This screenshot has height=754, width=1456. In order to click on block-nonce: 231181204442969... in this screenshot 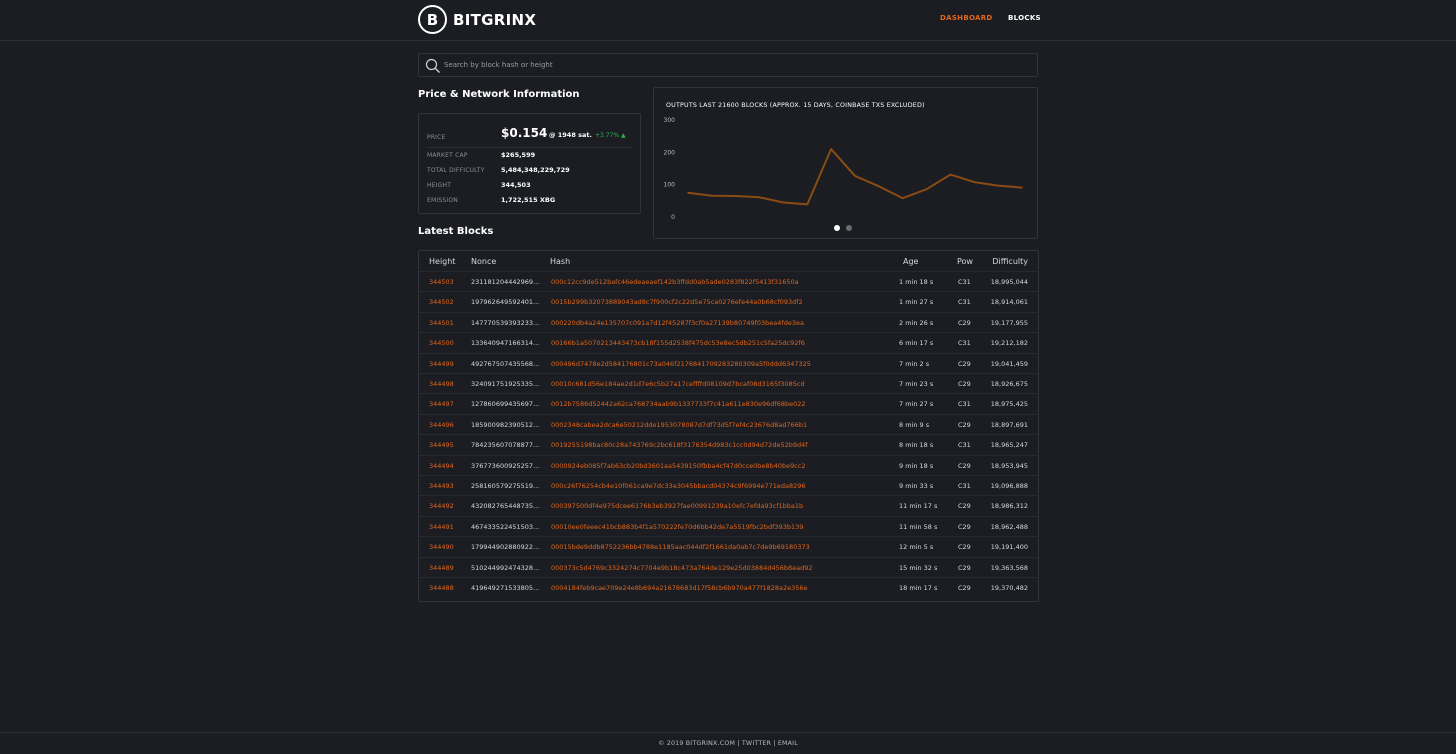, I will do `click(505, 282)`.